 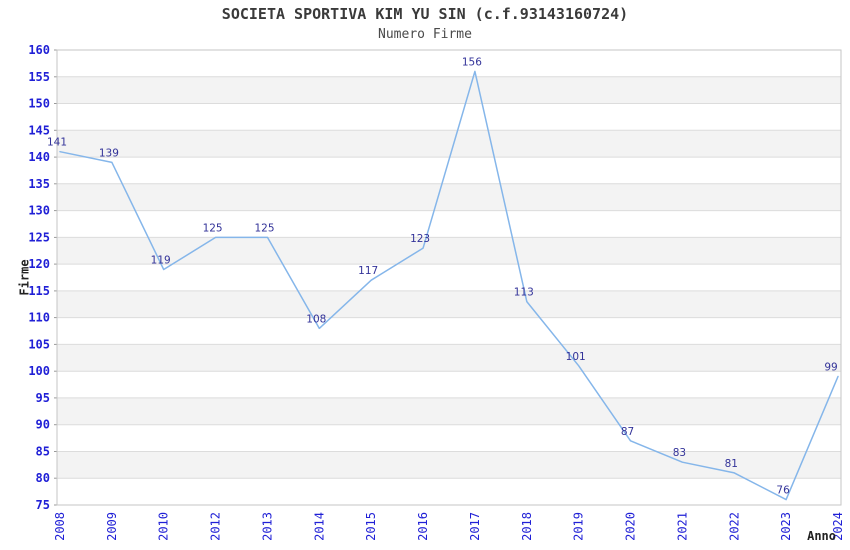 I want to click on data-point-label: 76, so click(x=783, y=491).